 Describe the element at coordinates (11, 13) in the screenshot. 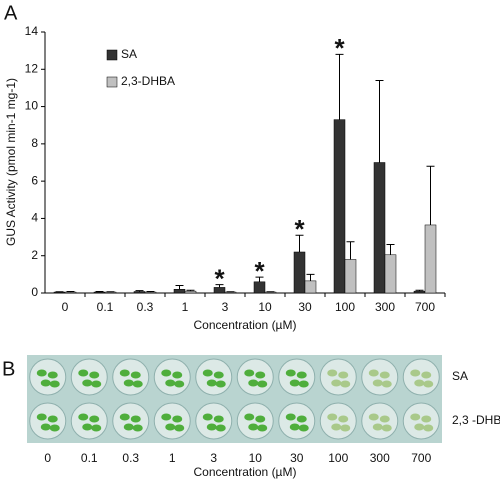

I see `panel-label: A` at that location.